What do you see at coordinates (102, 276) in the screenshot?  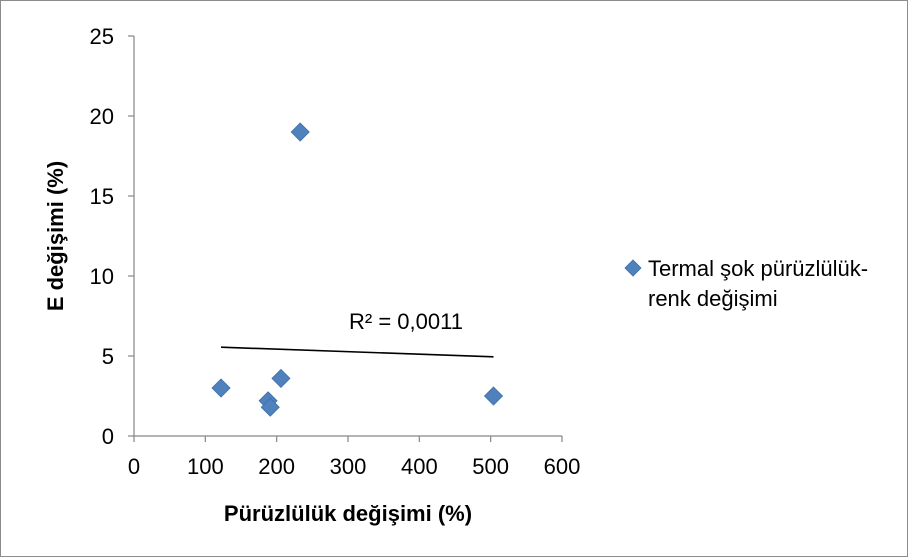 I see `y-tick-label: 10` at bounding box center [102, 276].